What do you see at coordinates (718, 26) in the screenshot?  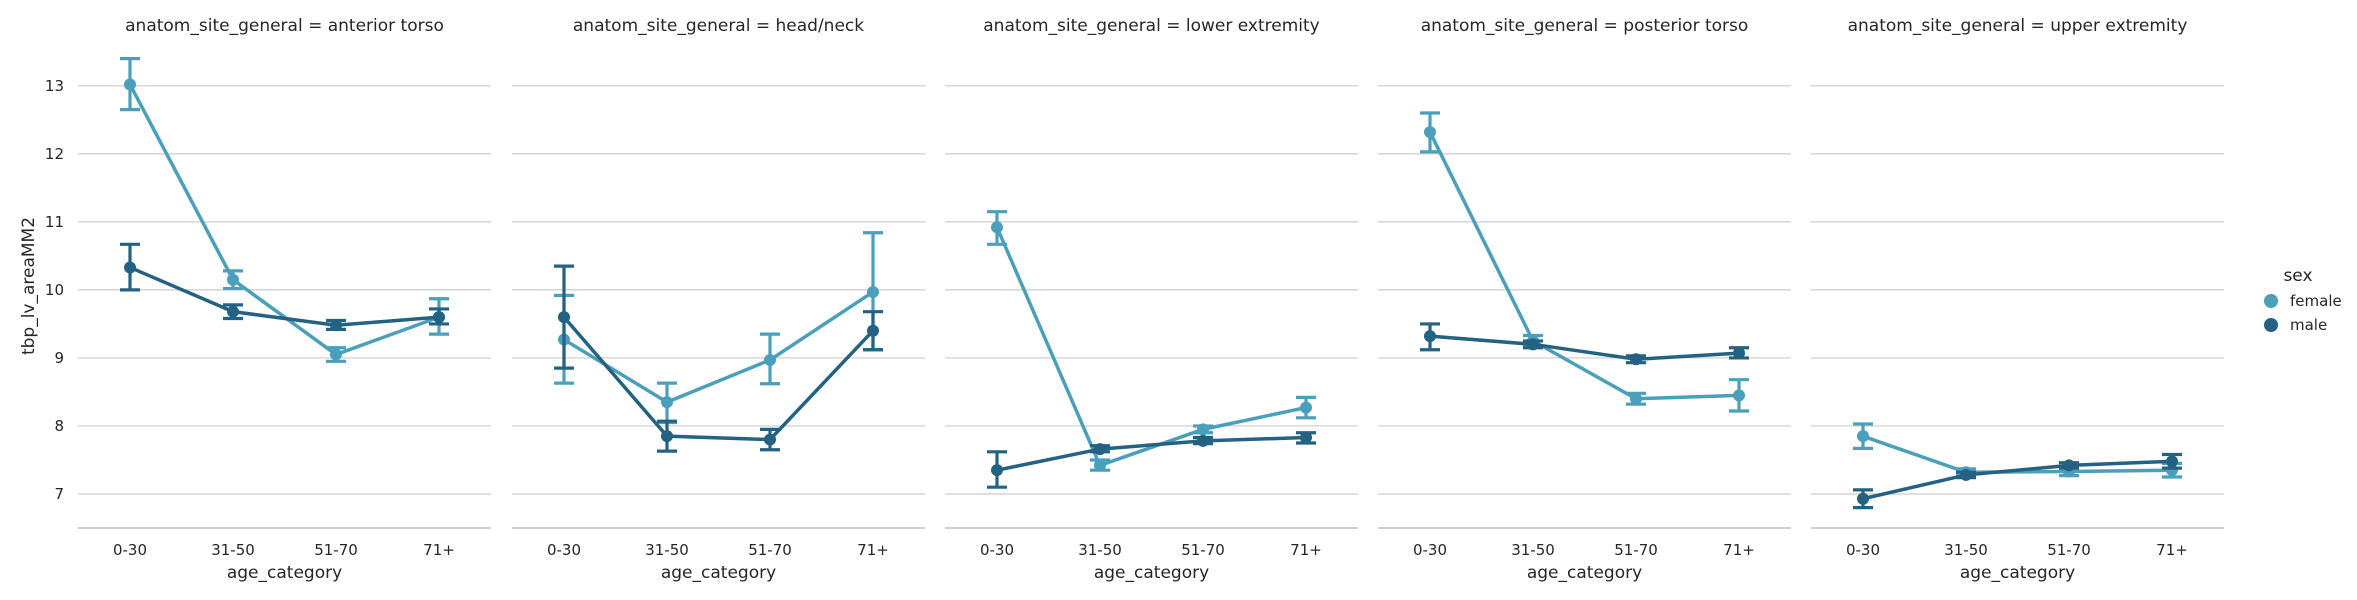 I see `panel-title: anatom_site_general = head/neck` at bounding box center [718, 26].